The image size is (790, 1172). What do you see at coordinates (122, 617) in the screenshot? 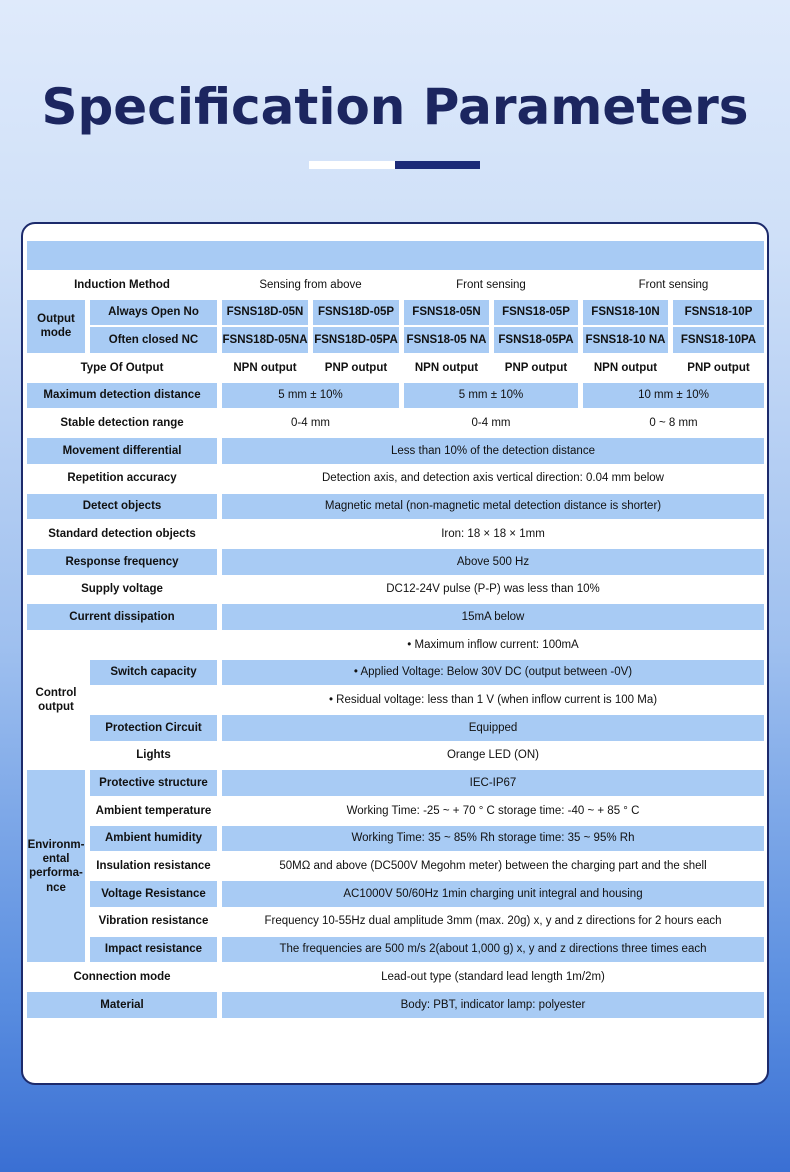
I see `row-label: Current dissipation` at bounding box center [122, 617].